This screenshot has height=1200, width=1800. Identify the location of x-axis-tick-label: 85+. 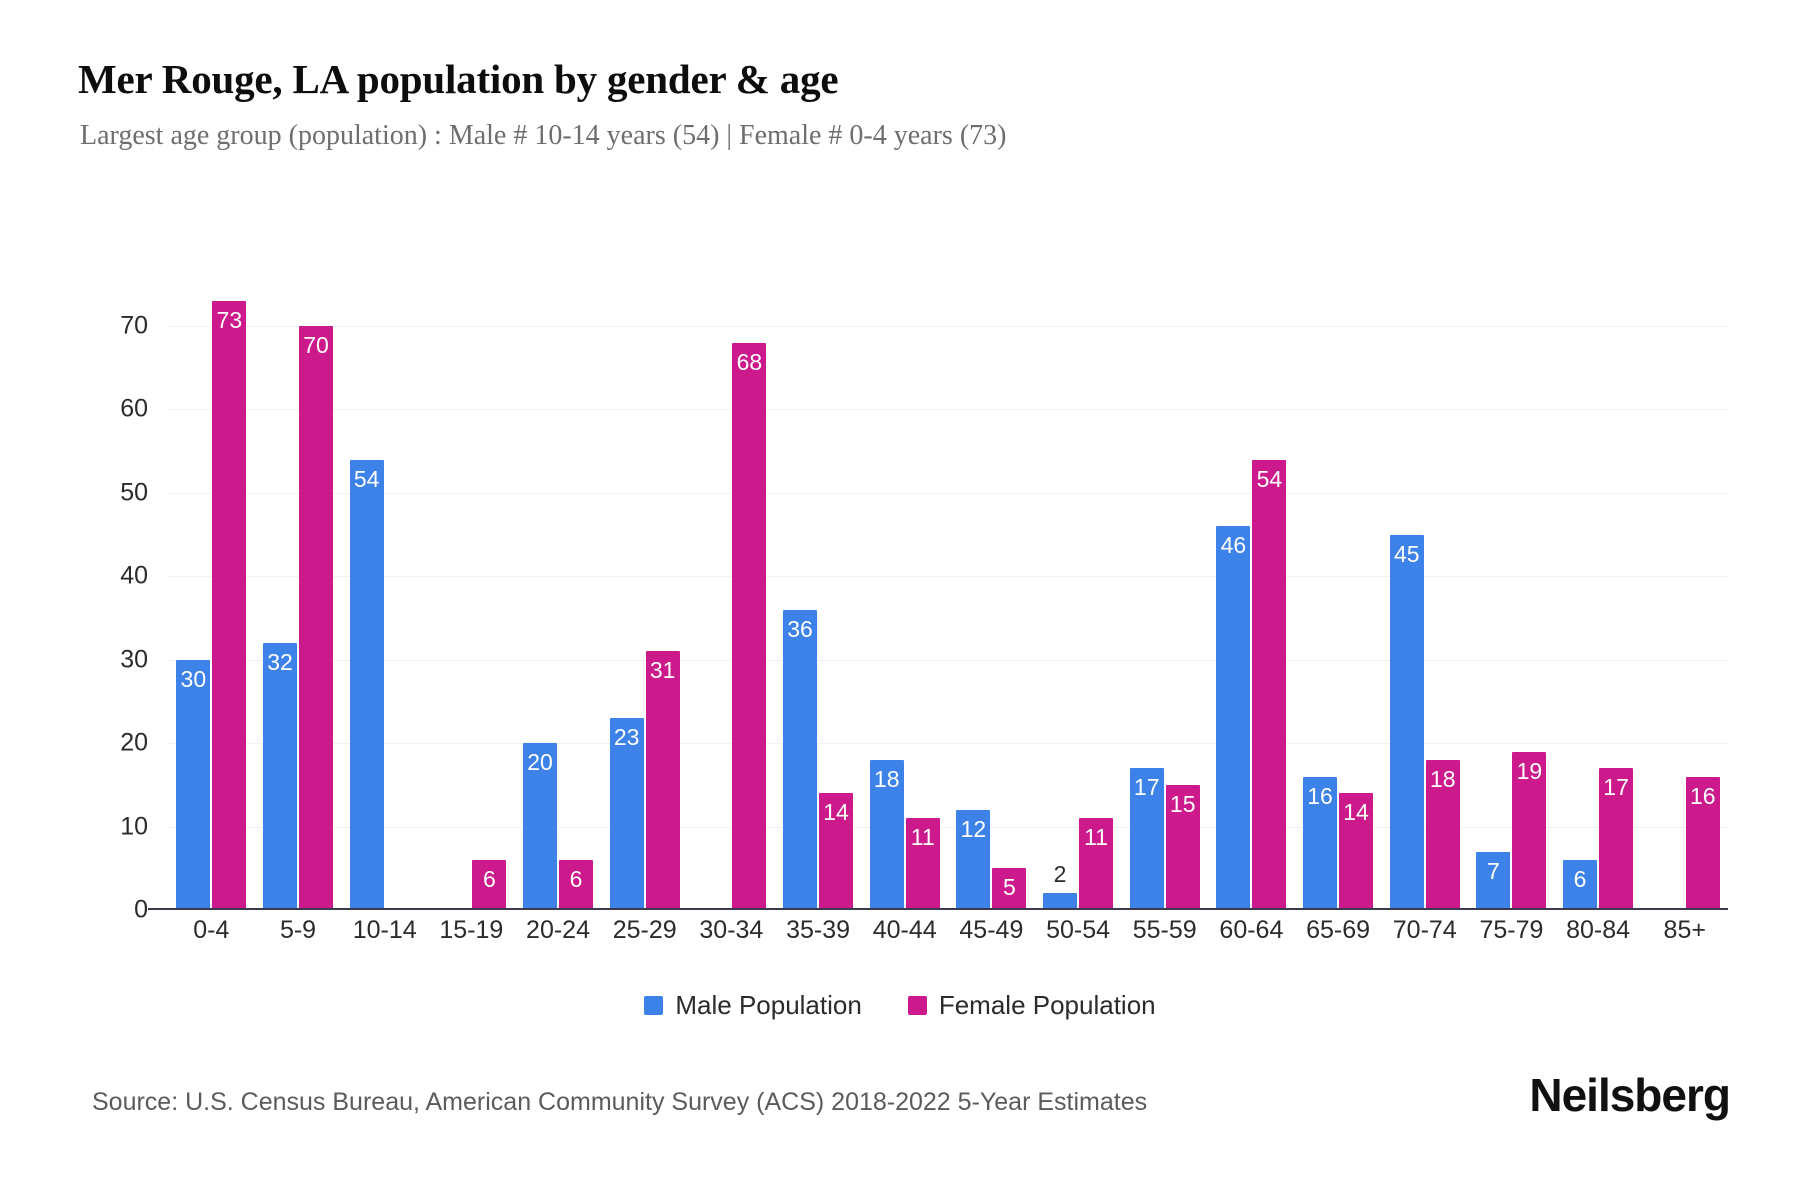
(1684, 930).